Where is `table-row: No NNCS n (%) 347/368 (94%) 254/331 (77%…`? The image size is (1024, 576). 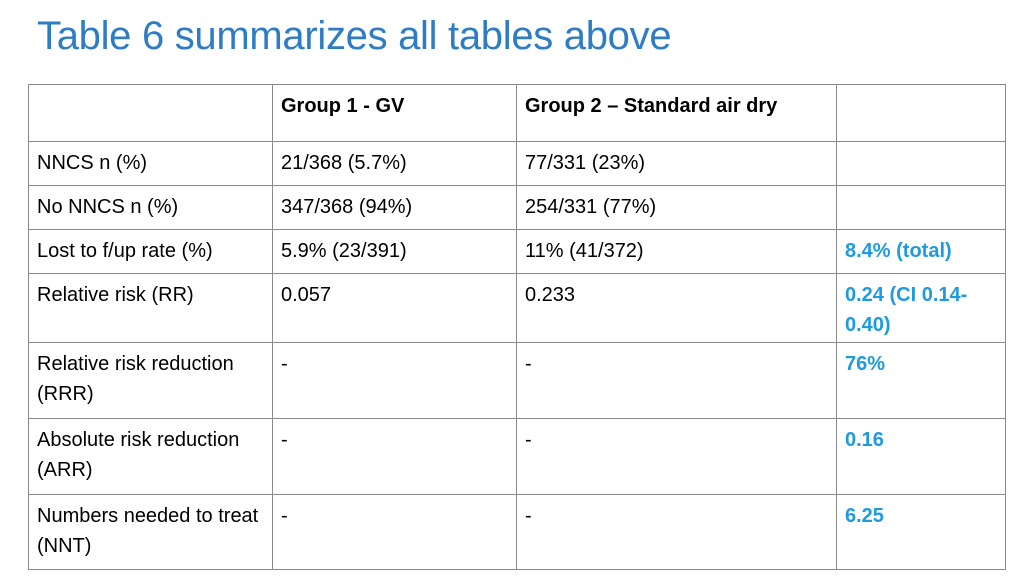
table-row: No NNCS n (%) 347/368 (94%) 254/331 (77%… is located at coordinates (517, 207).